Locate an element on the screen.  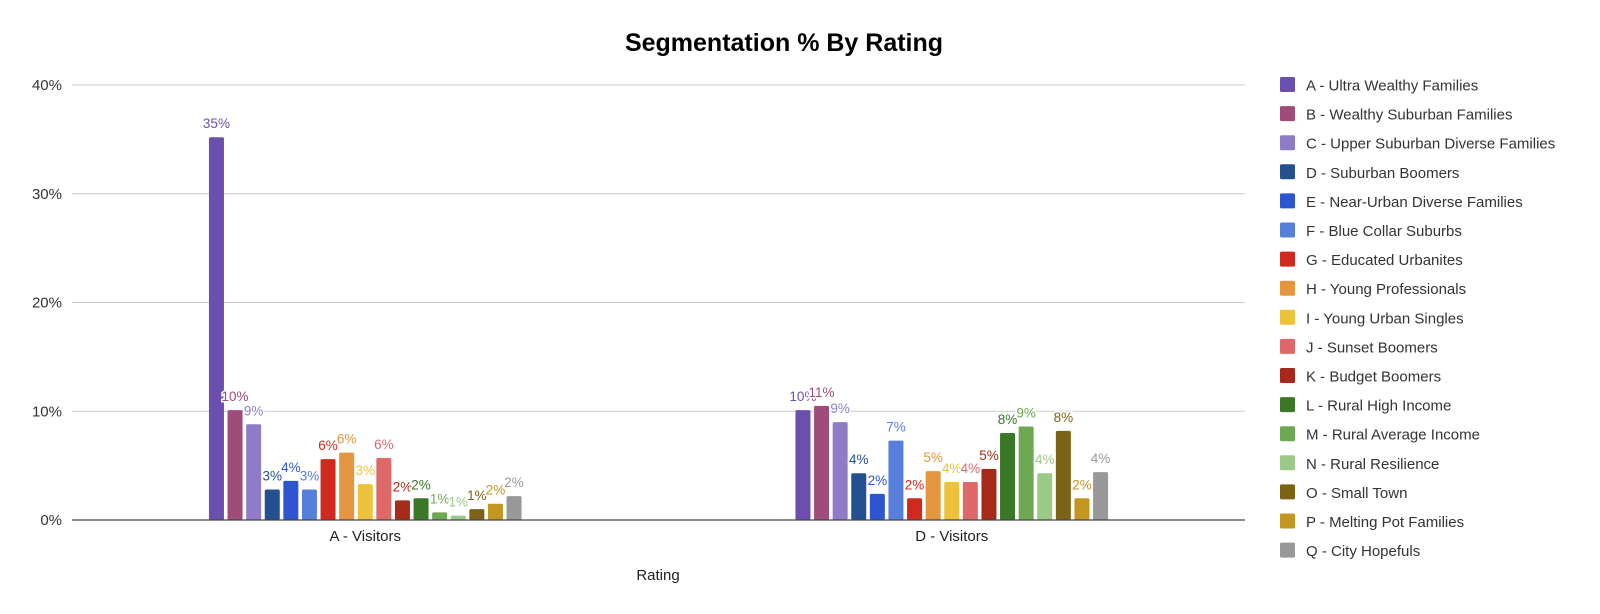
chart-title: Segmentation % By Rating is located at coordinates (784, 43).